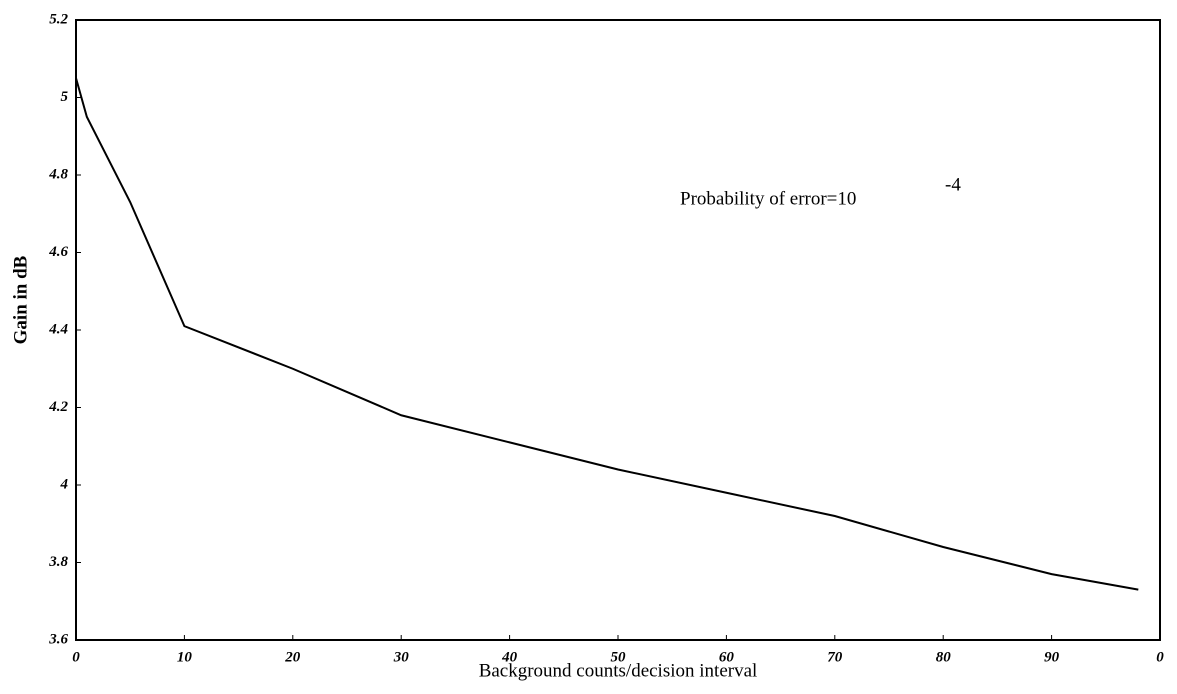  What do you see at coordinates (64, 484) in the screenshot?
I see `y-tick-label: 4` at bounding box center [64, 484].